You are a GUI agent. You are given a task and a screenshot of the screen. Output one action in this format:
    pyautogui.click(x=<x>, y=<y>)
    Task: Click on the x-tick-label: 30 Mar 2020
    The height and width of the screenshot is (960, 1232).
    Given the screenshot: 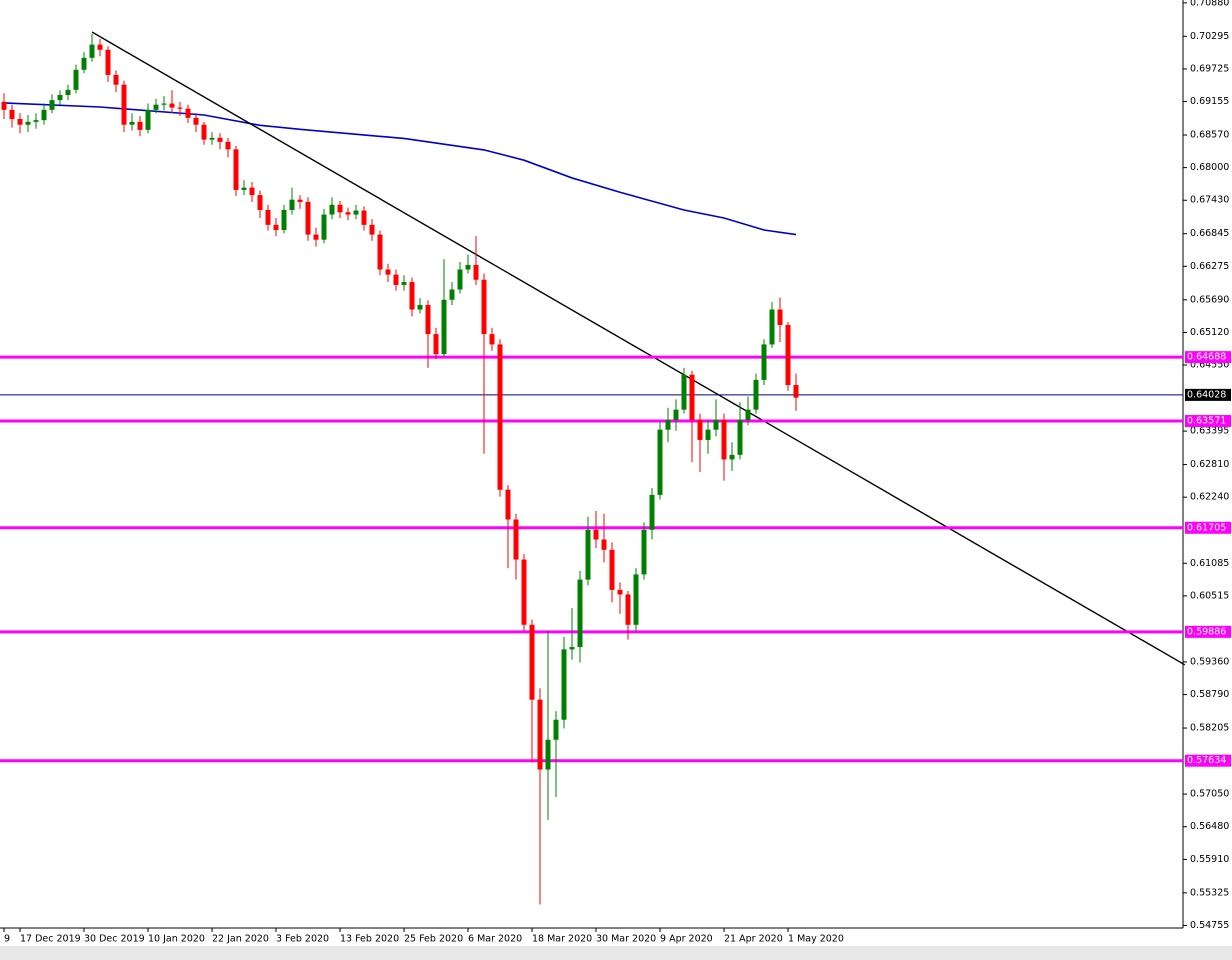 What is the action you would take?
    pyautogui.click(x=626, y=939)
    